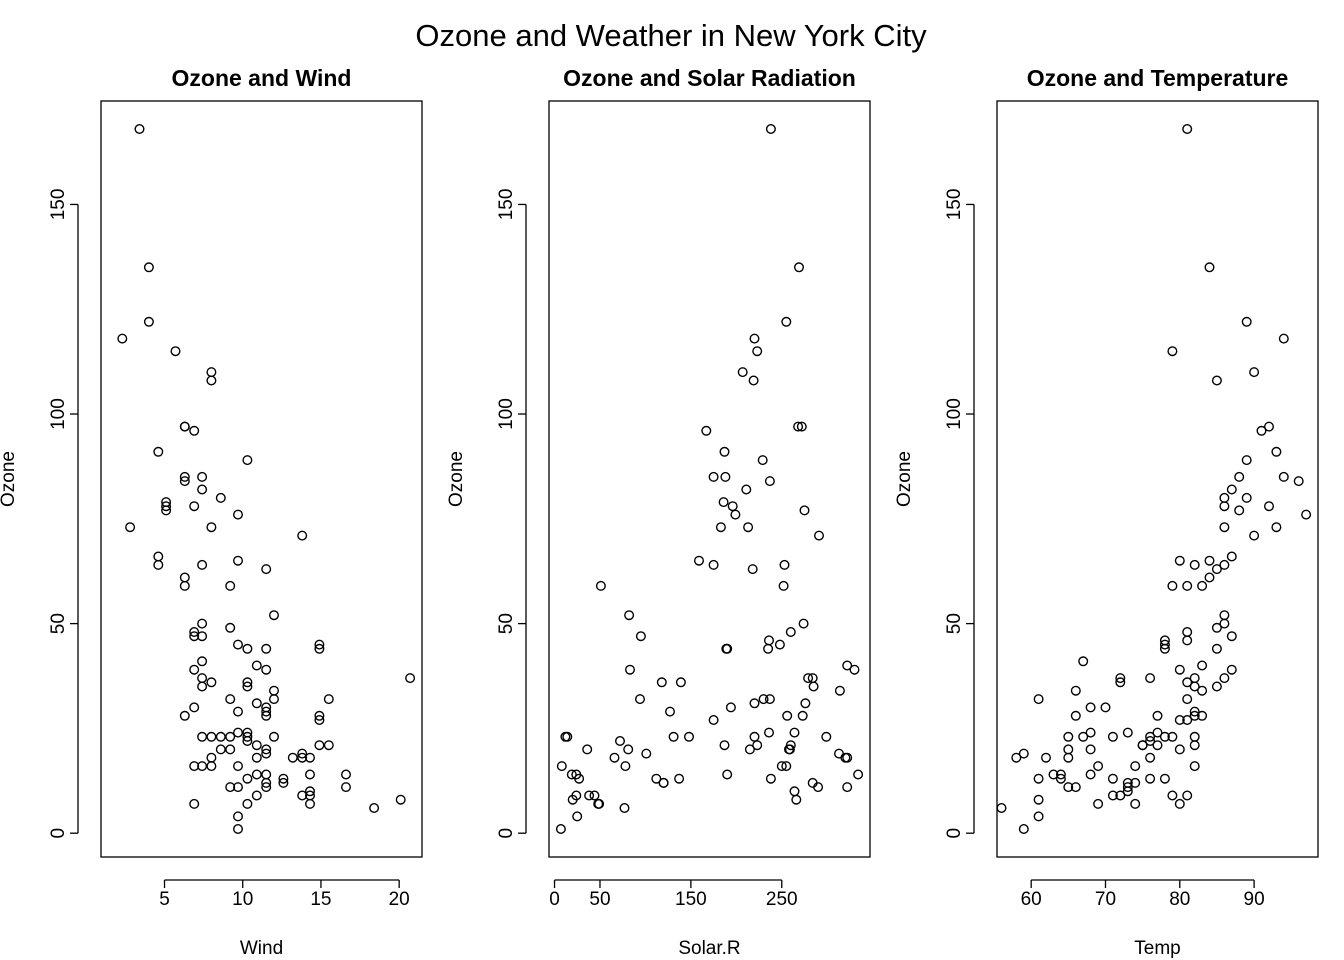  Describe the element at coordinates (456, 479) in the screenshot. I see `y-axis-label: Ozone` at that location.